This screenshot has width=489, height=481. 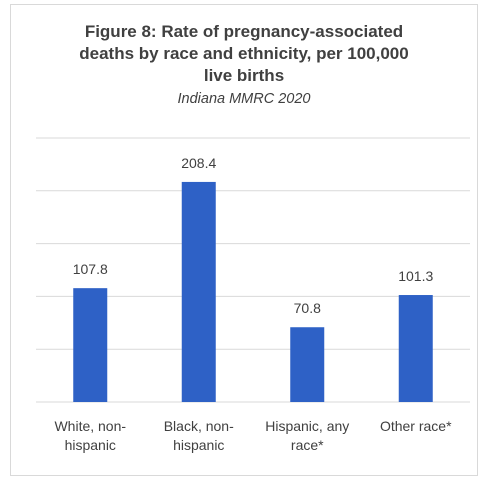 What do you see at coordinates (415, 276) in the screenshot?
I see `data-label: 101.3` at bounding box center [415, 276].